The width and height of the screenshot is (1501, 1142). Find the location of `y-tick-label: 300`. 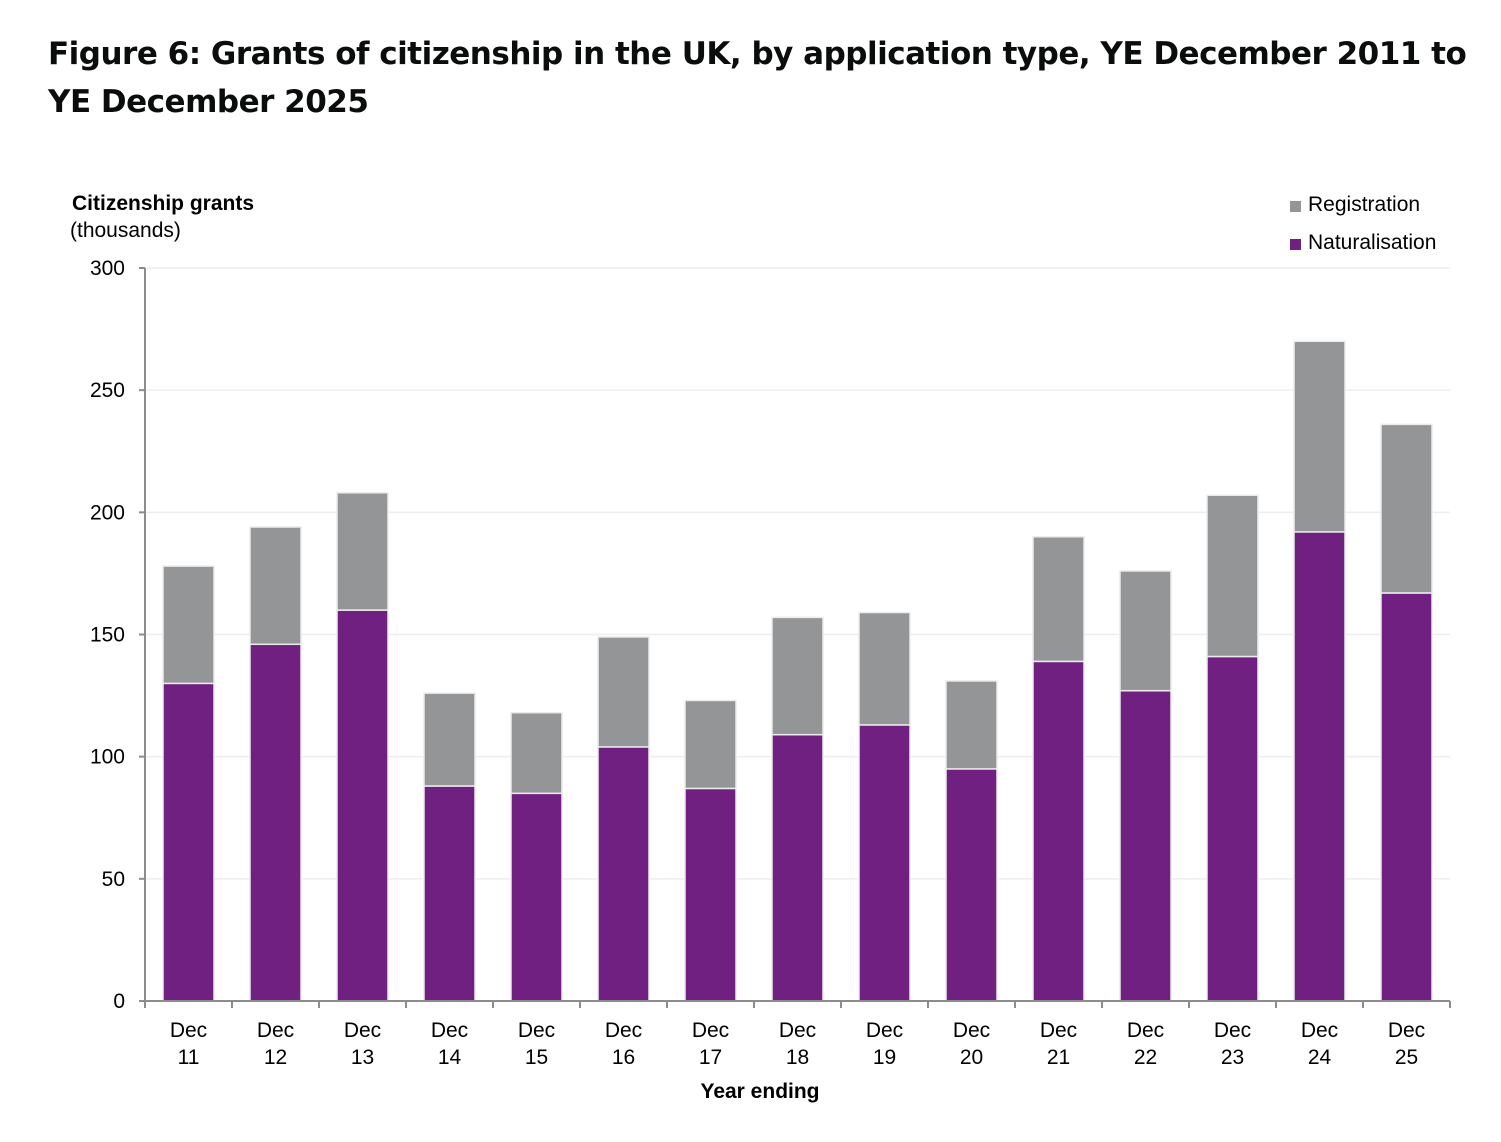

y-tick-label: 300 is located at coordinates (107, 268).